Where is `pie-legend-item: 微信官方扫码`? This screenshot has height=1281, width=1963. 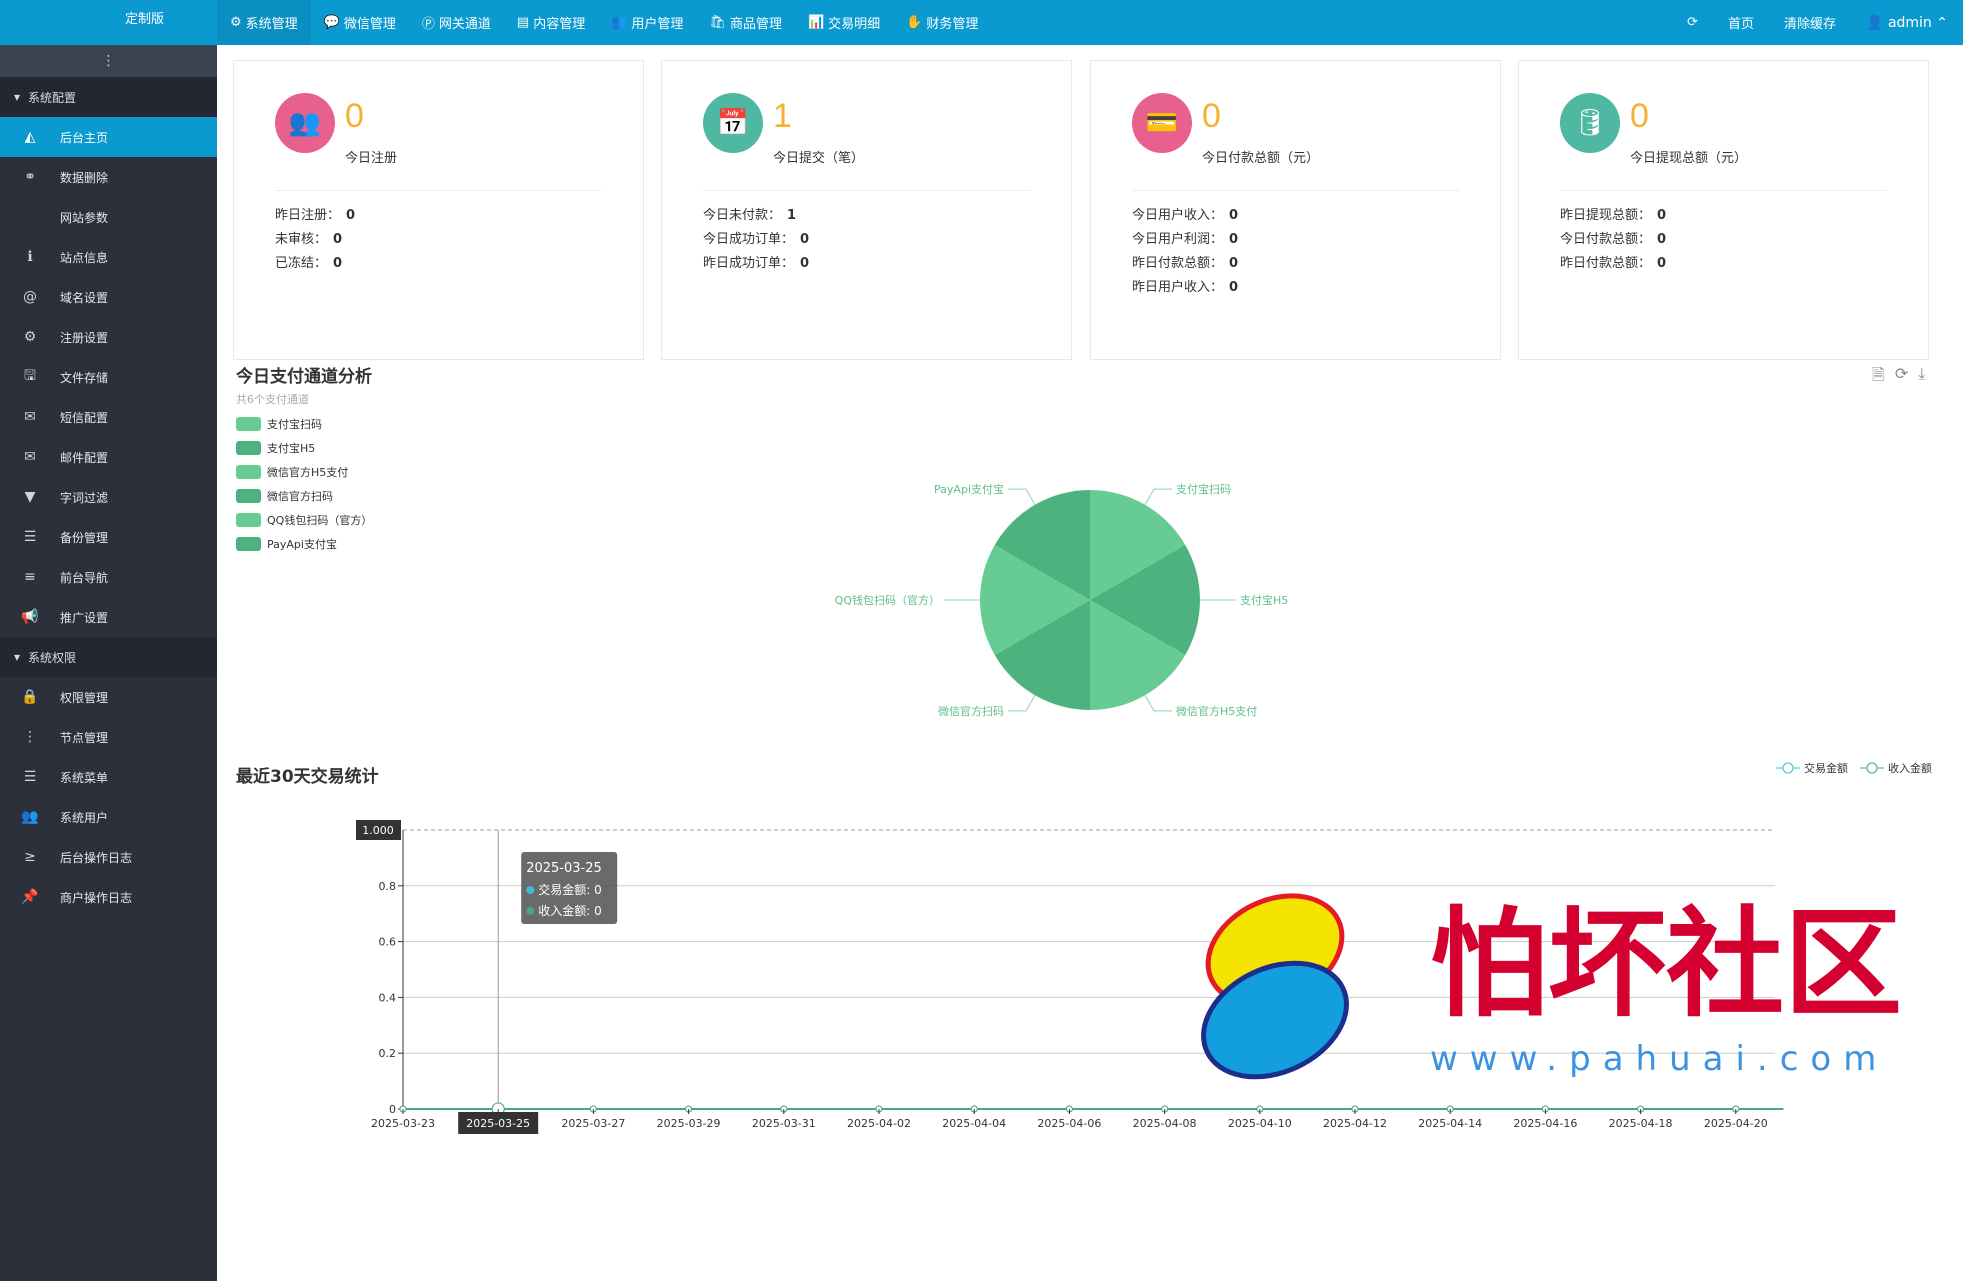
pie-legend-item: 微信官方扫码 is located at coordinates (304, 496).